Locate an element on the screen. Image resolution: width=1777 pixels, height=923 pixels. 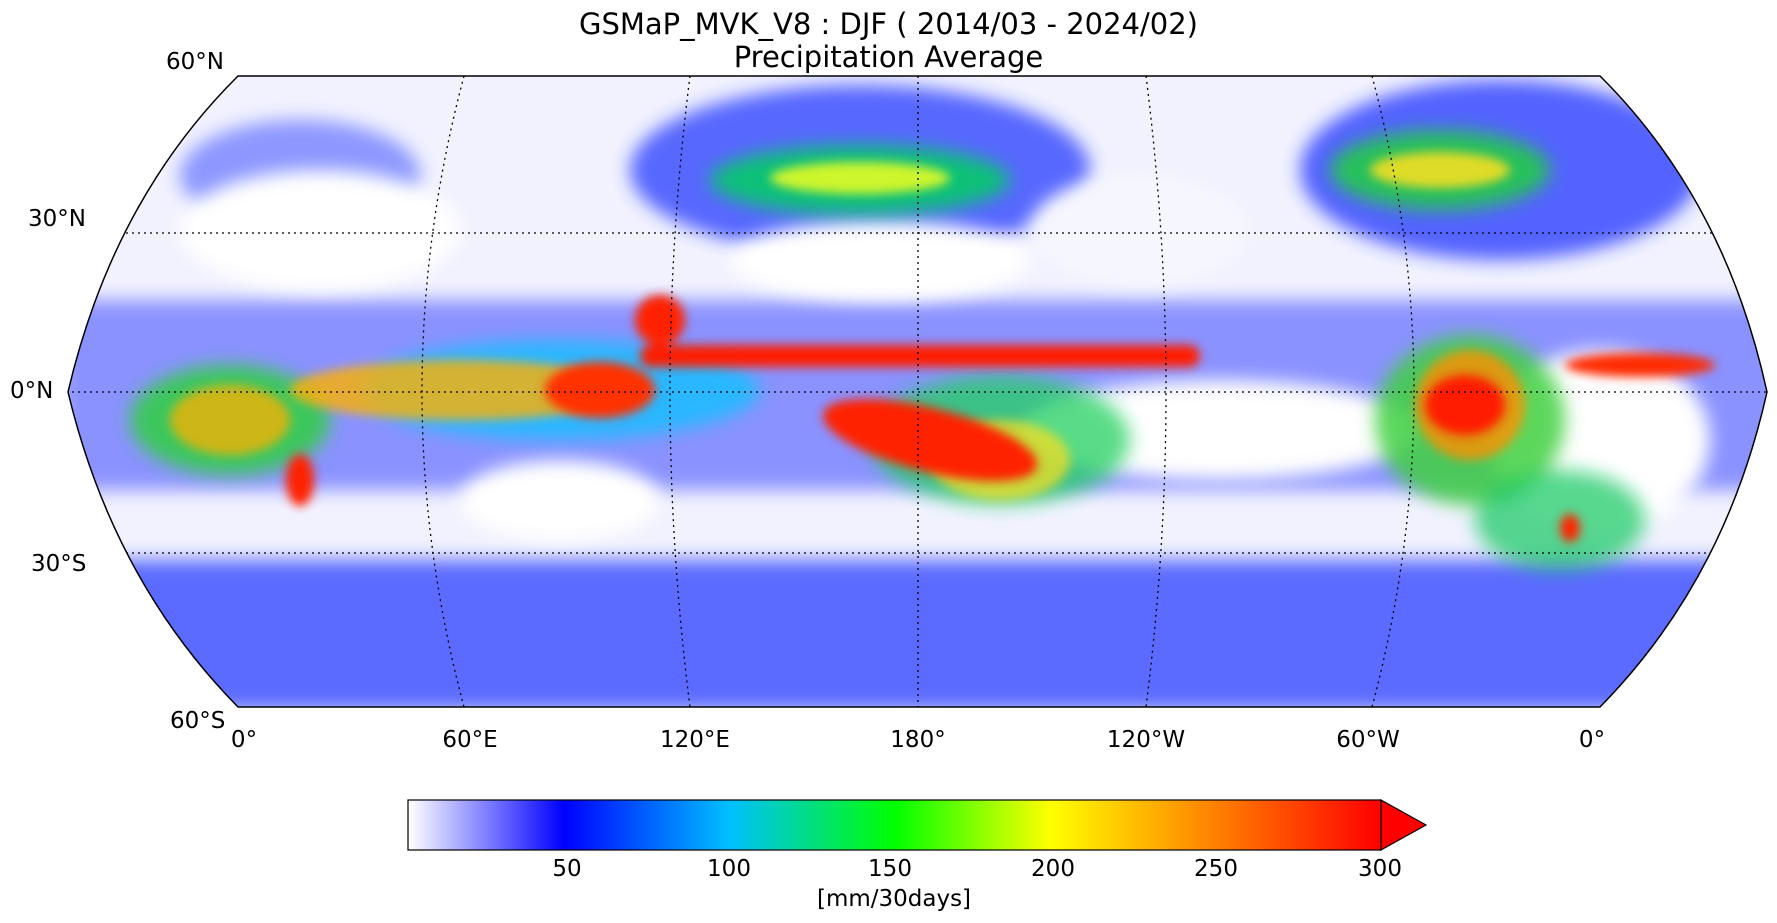
lon-label-180: 180° is located at coordinates (918, 740).